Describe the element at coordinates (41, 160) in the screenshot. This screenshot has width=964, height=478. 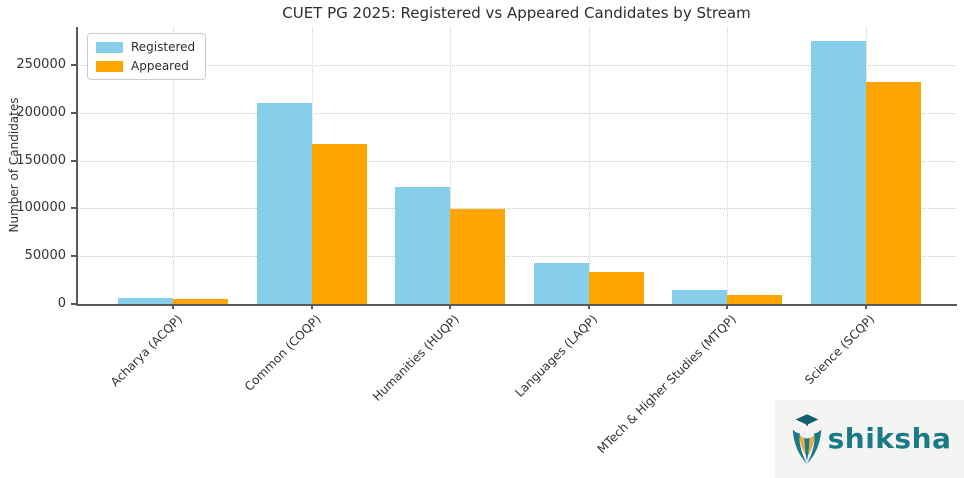
I see `y-tick-label: 150000` at that location.